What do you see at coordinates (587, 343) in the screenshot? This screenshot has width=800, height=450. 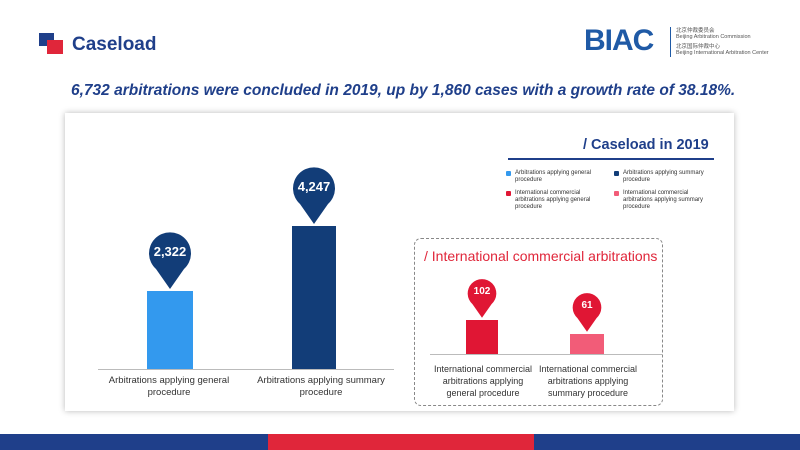 I see `bar-intl-summary` at bounding box center [587, 343].